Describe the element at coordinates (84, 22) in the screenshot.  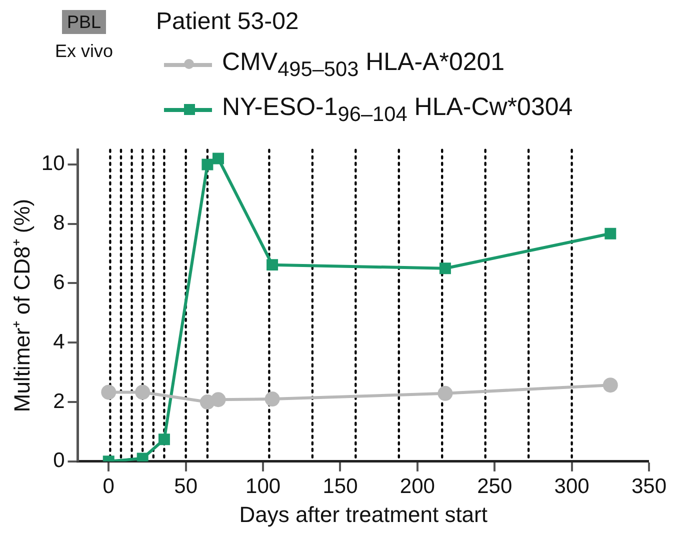
I see `text: PBL` at that location.